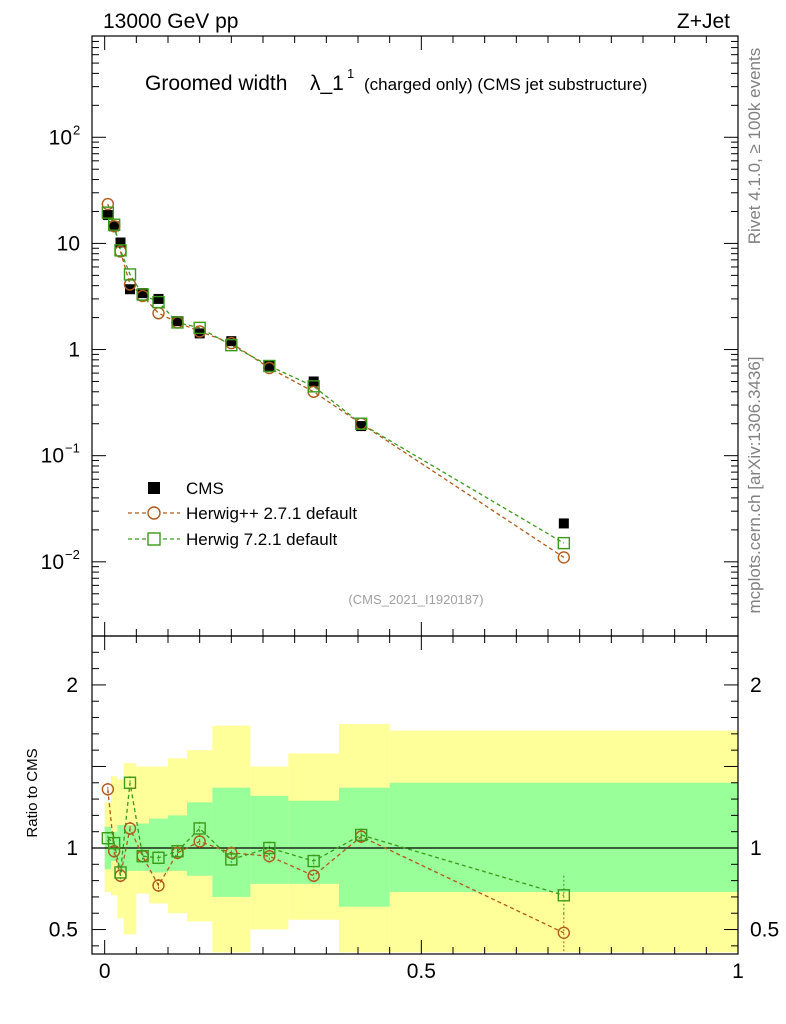 The image size is (786, 1024). I want to click on main-y-tick-label-exponent: 2, so click(76, 129).